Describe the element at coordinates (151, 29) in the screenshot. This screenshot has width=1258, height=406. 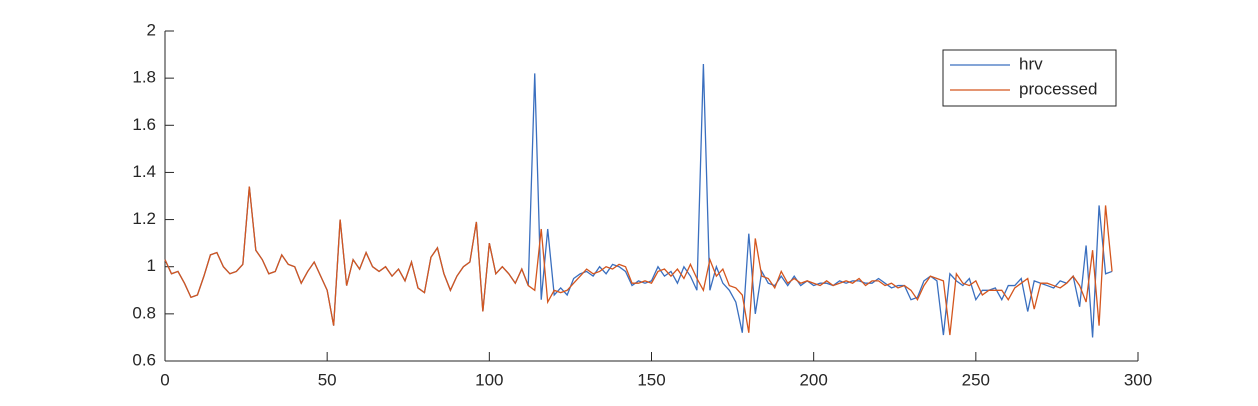
I see `y-tick-label: 2` at that location.